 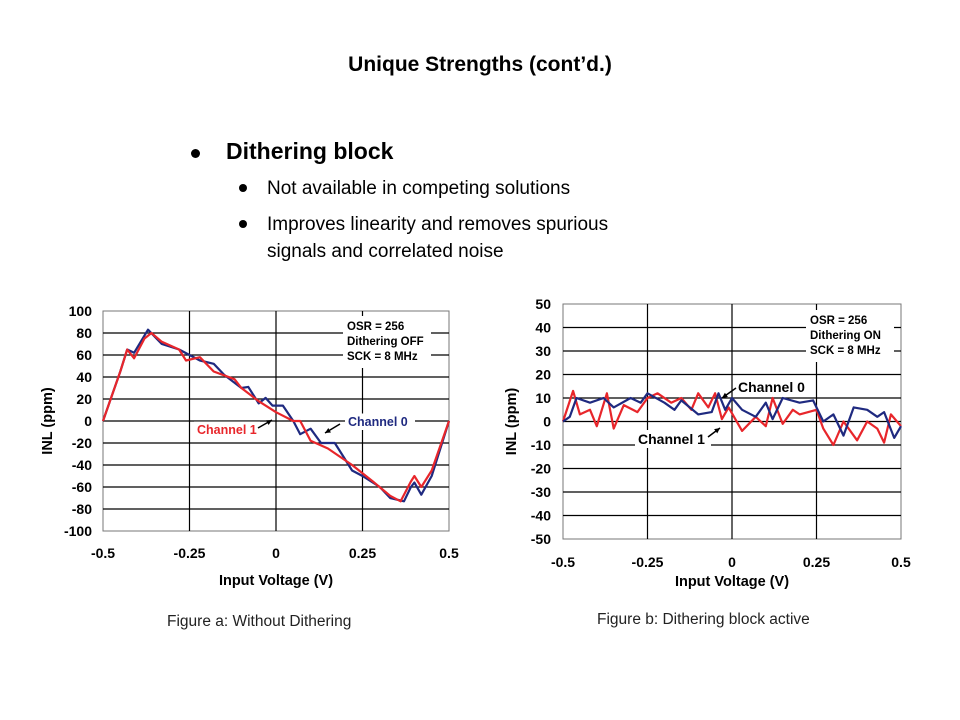 What do you see at coordinates (541, 492) in the screenshot?
I see `y-tick-label: -30` at bounding box center [541, 492].